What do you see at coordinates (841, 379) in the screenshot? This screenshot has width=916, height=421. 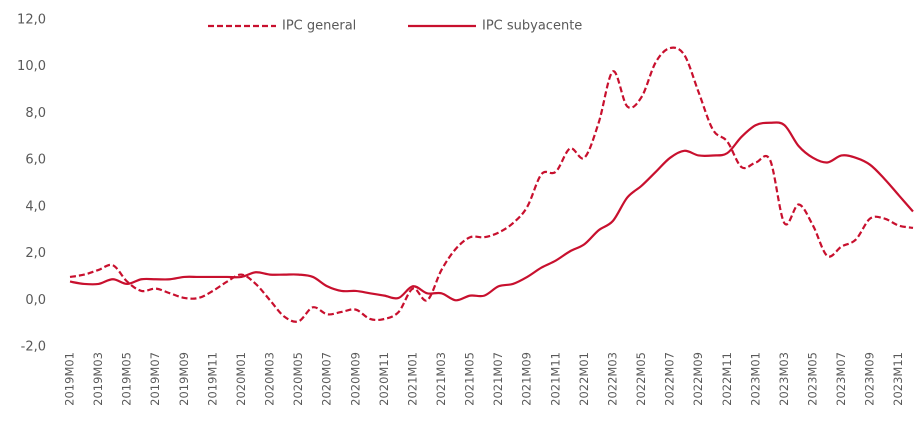 I see `x-tick-label: 2023M07` at bounding box center [841, 379].